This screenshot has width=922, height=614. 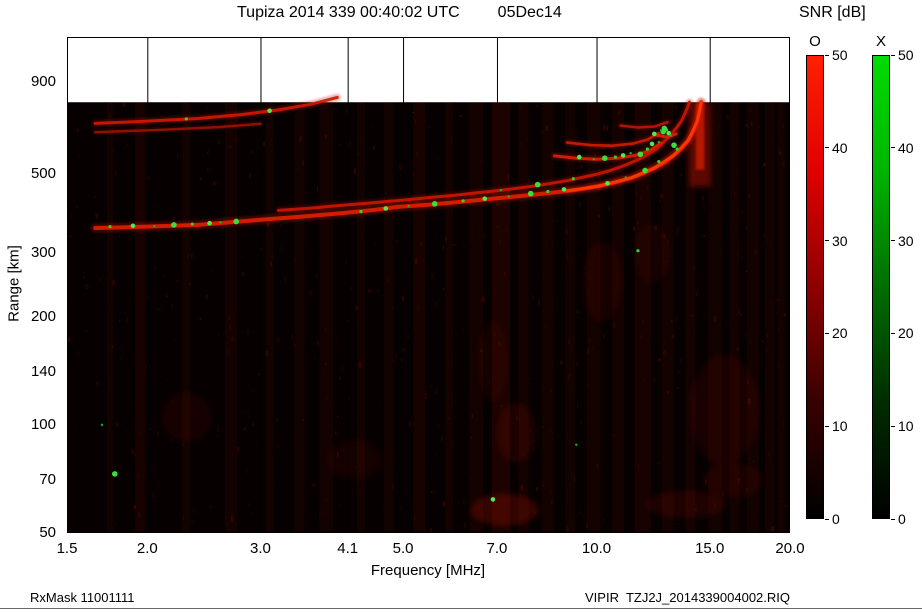 What do you see at coordinates (47, 480) in the screenshot?
I see `y-tick-label: 70` at bounding box center [47, 480].